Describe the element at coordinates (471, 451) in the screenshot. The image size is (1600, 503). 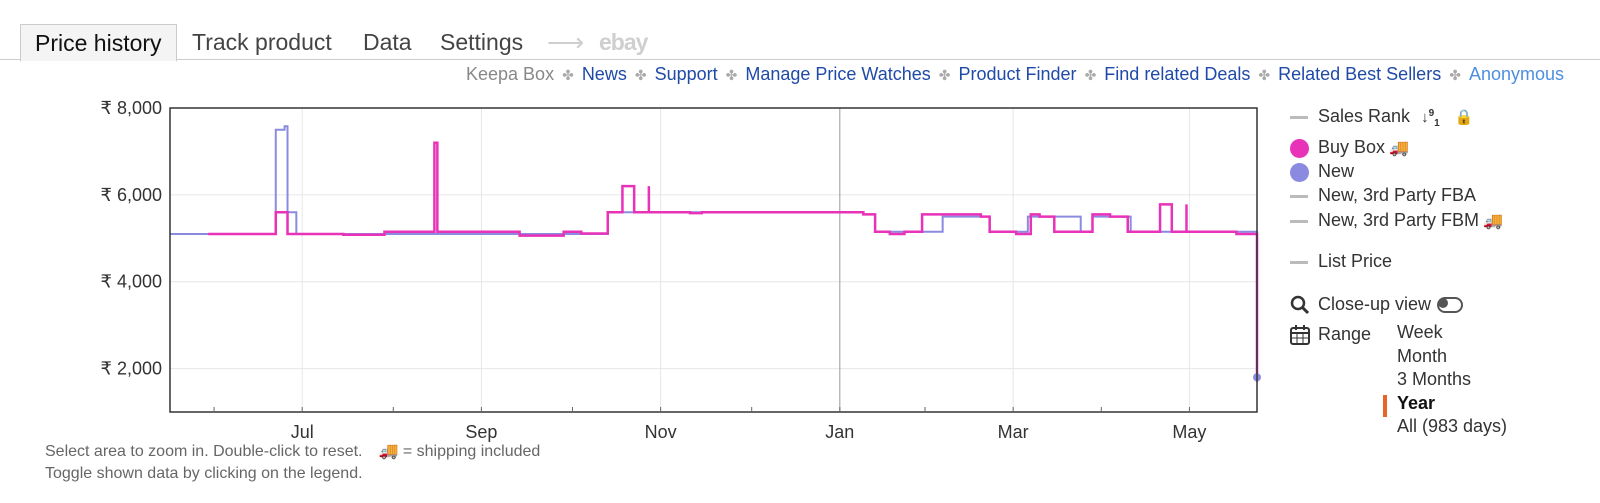
I see `shipping-note: = shipping included` at that location.